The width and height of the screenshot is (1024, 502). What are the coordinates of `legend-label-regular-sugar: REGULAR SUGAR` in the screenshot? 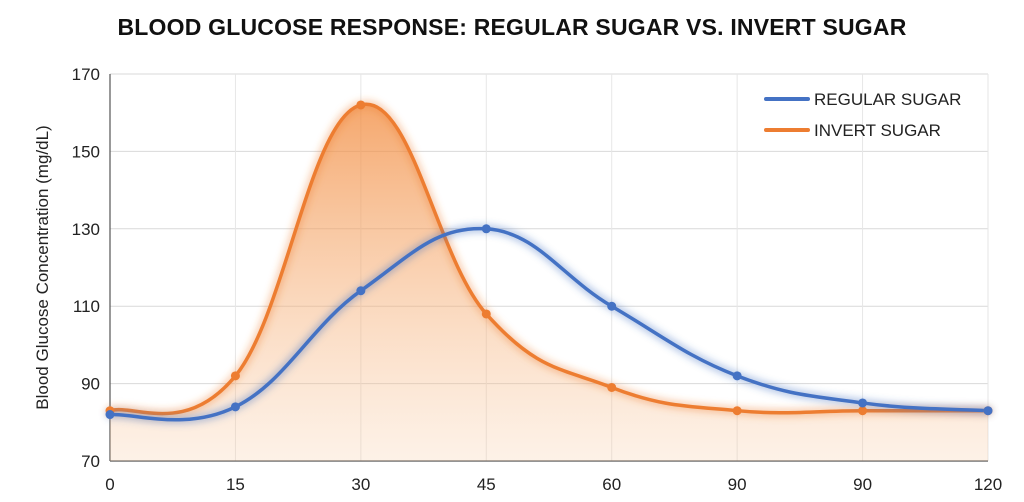 It's located at (887, 99).